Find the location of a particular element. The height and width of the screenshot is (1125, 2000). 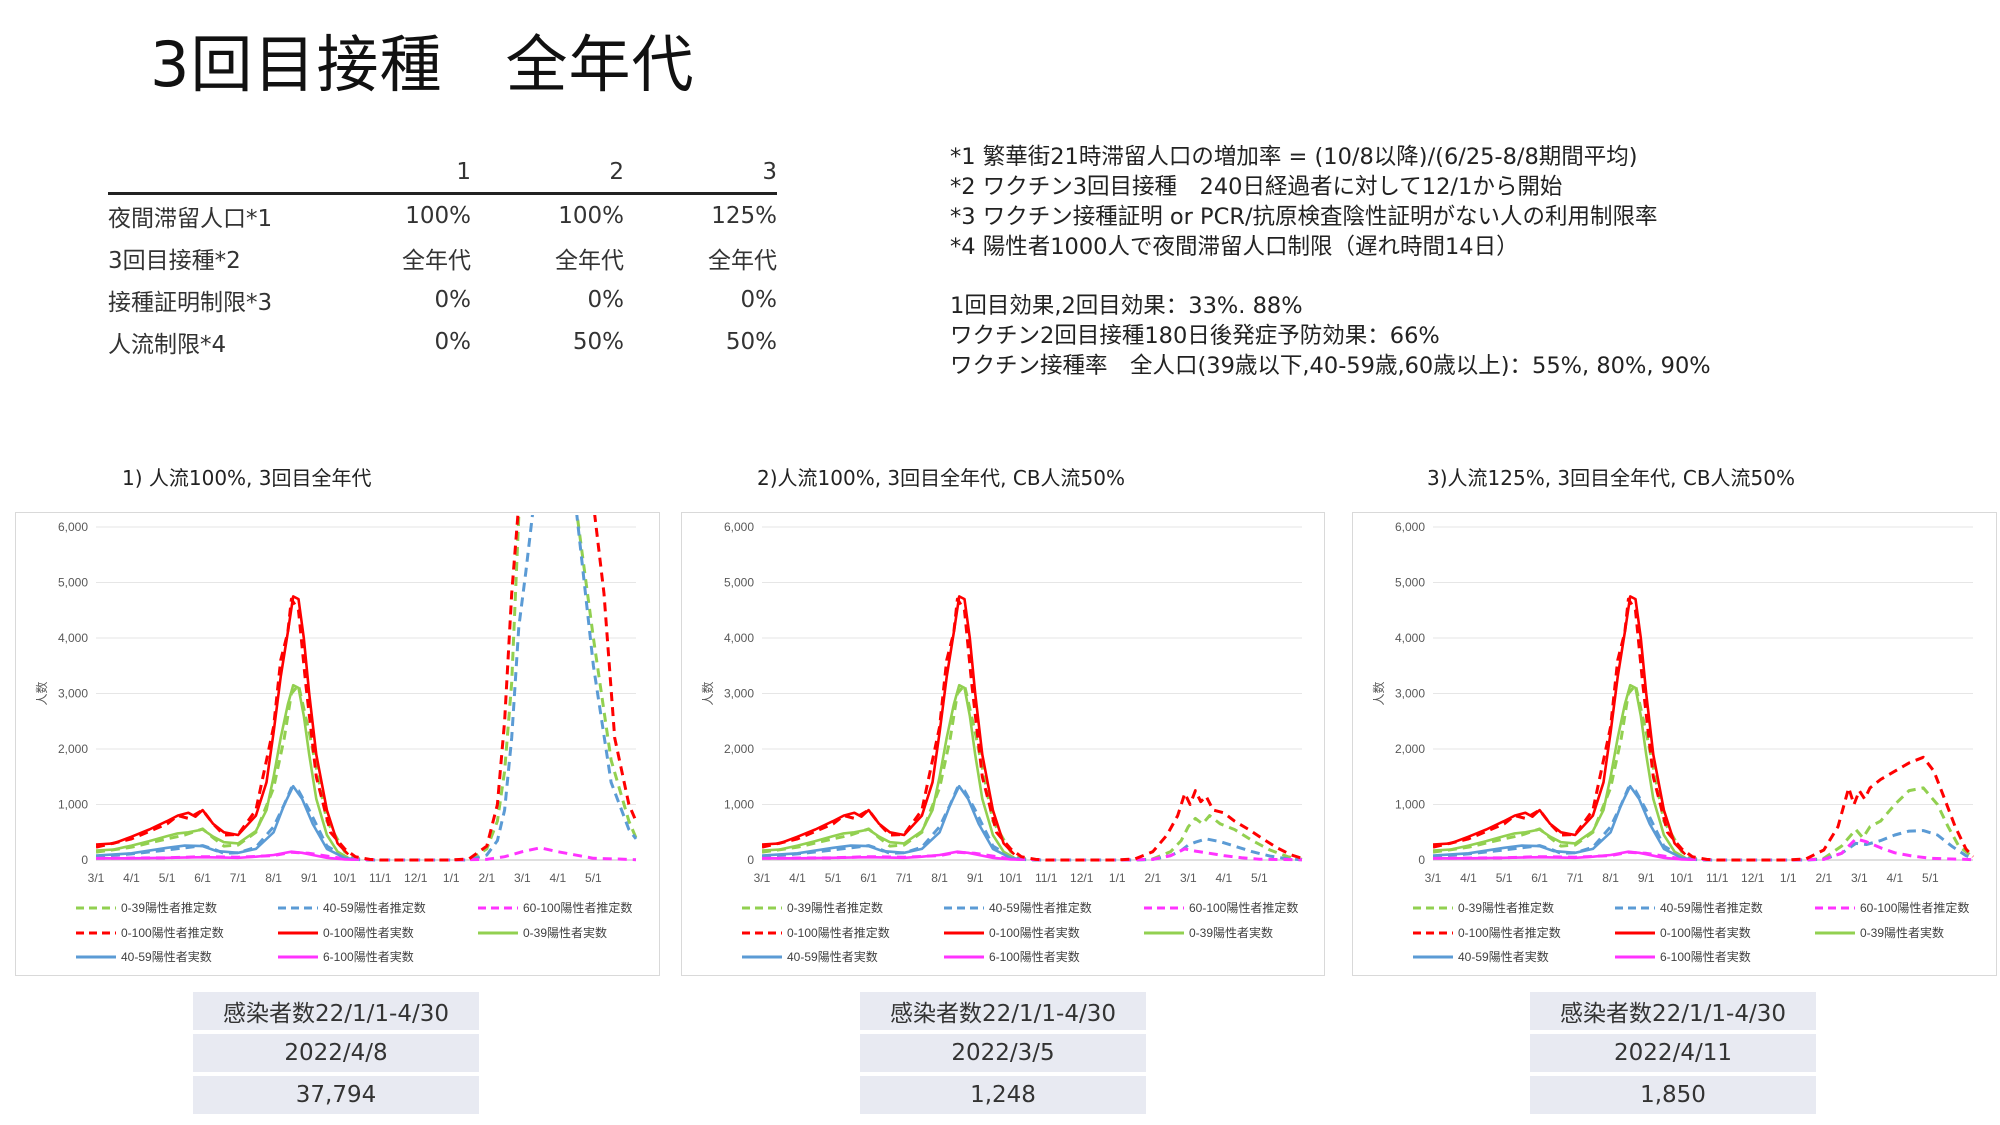

note-line: *2 ワクチン3回目接種 240日経過者に対して12/1から開始 is located at coordinates (1256, 187).